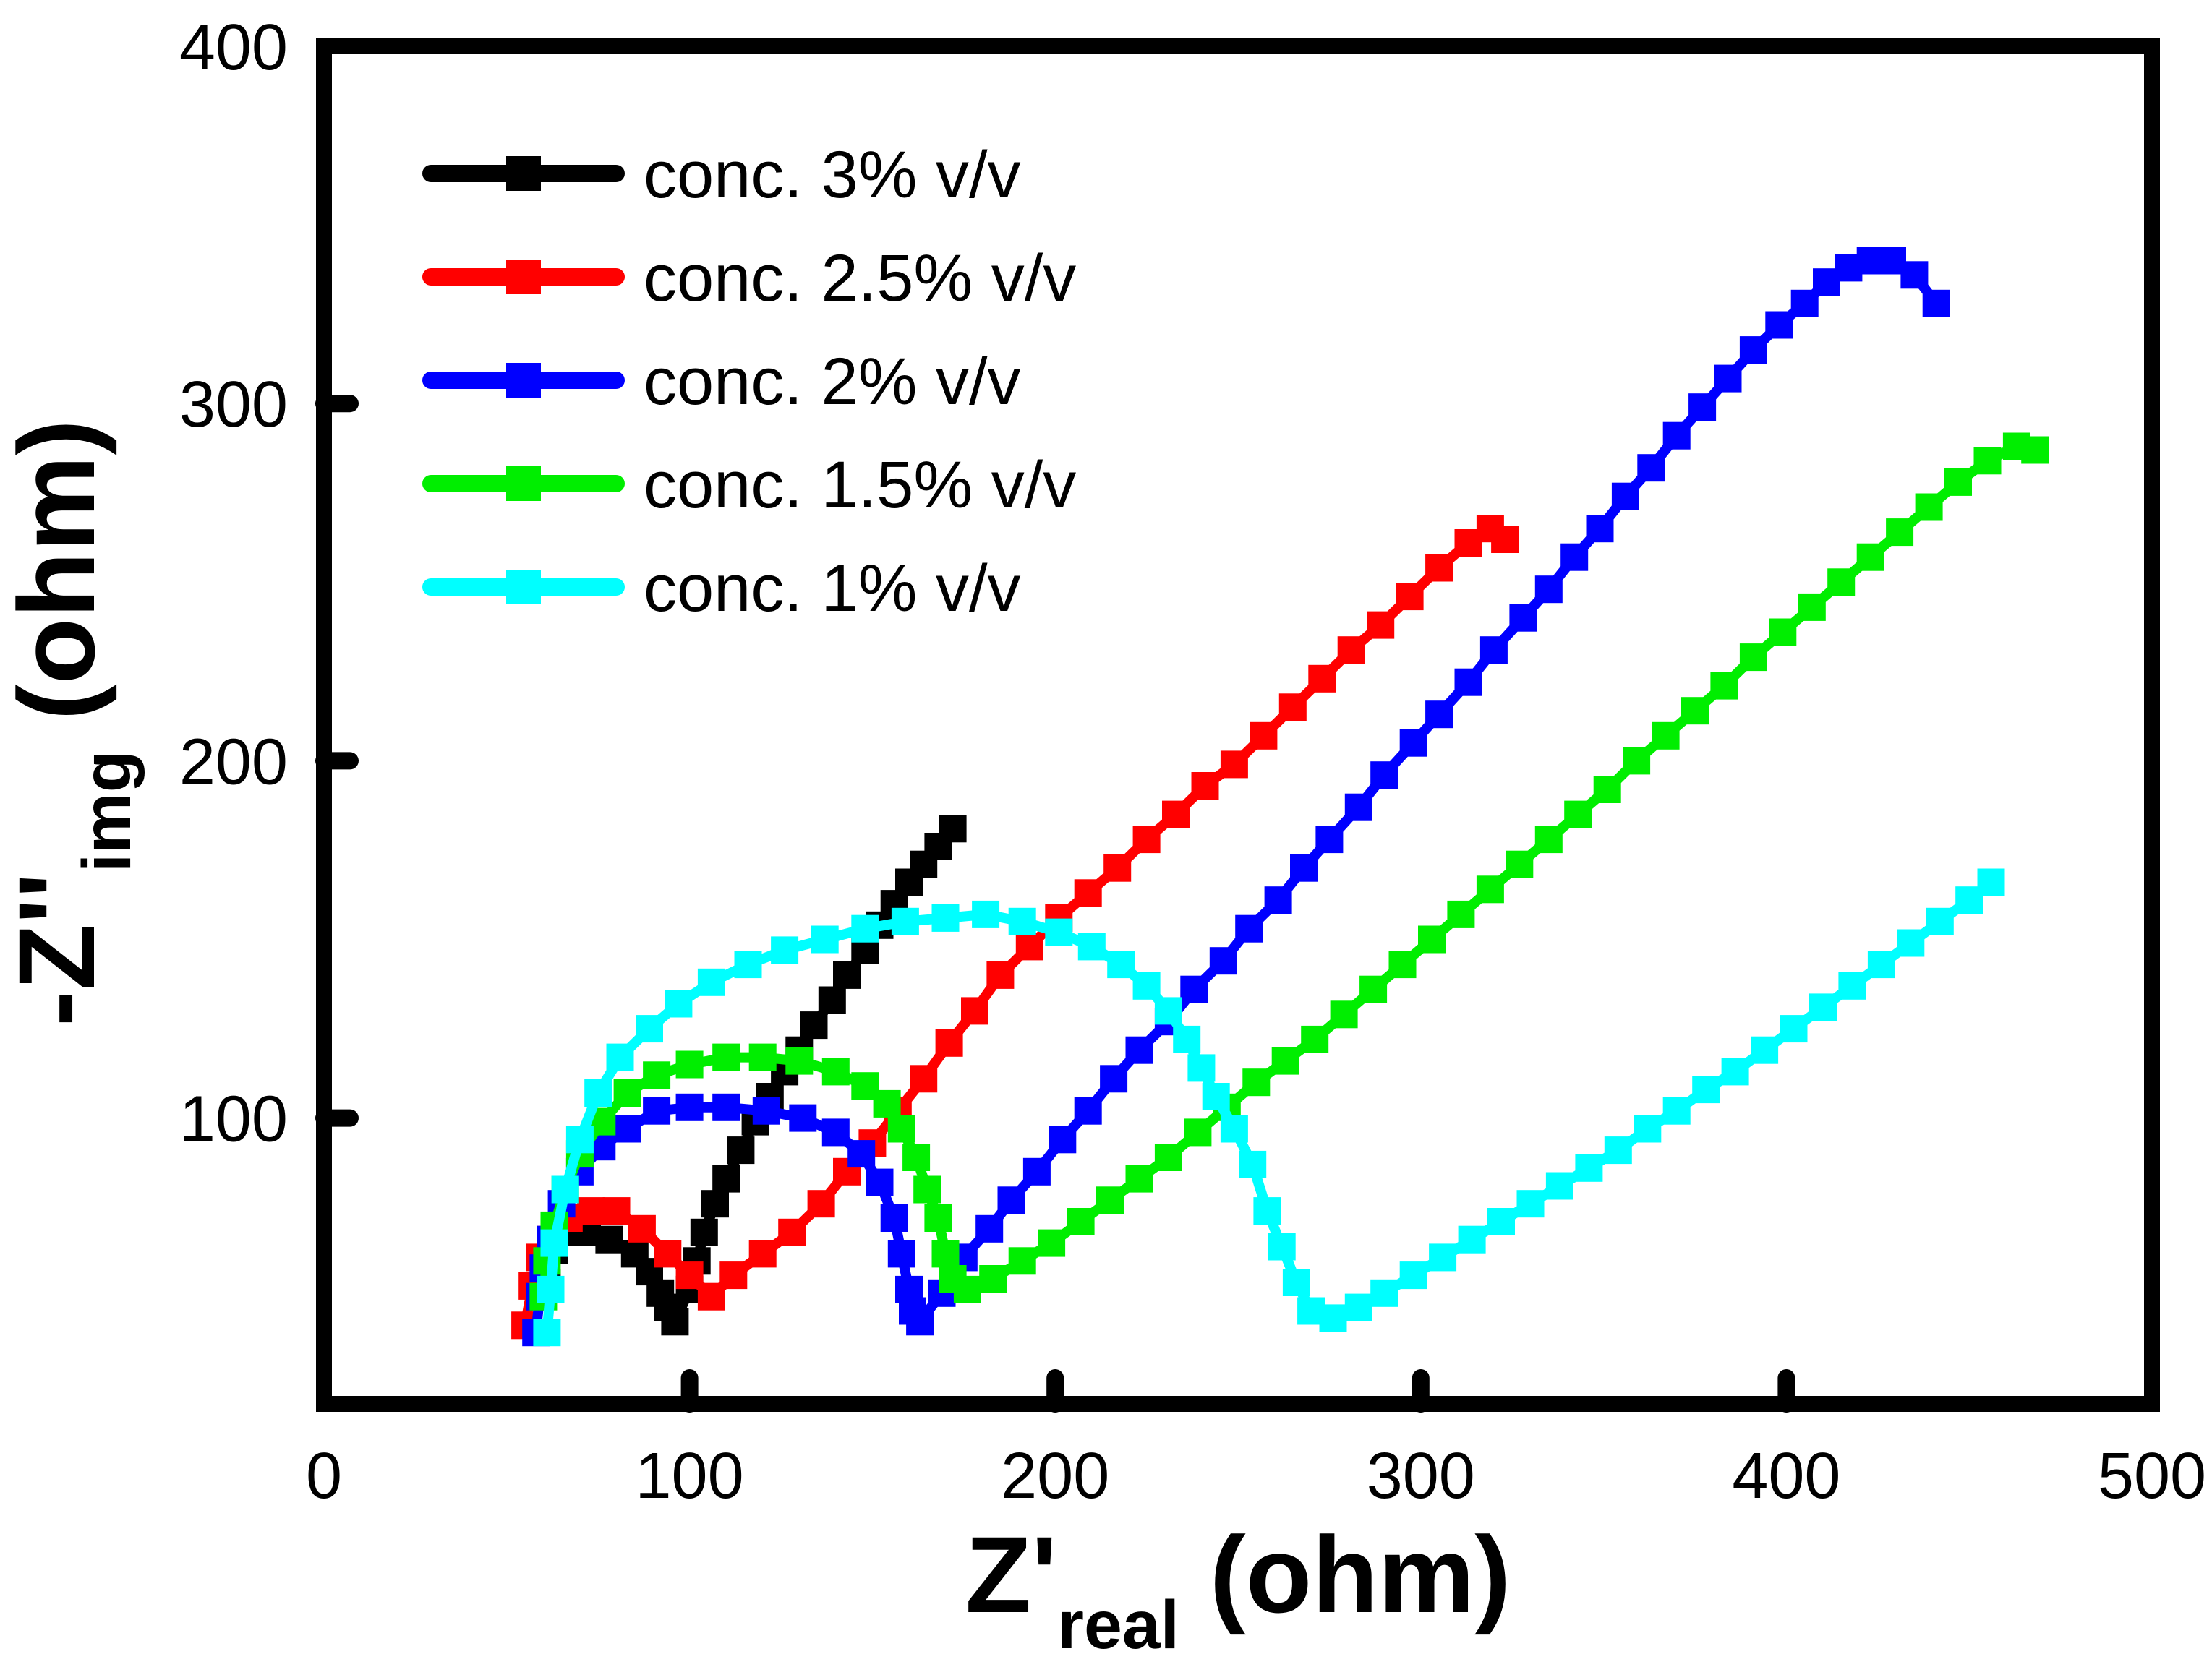 Image resolution: width=2212 pixels, height=1654 pixels. I want to click on legend-label-0: conc. 3% v/v, so click(832, 175).